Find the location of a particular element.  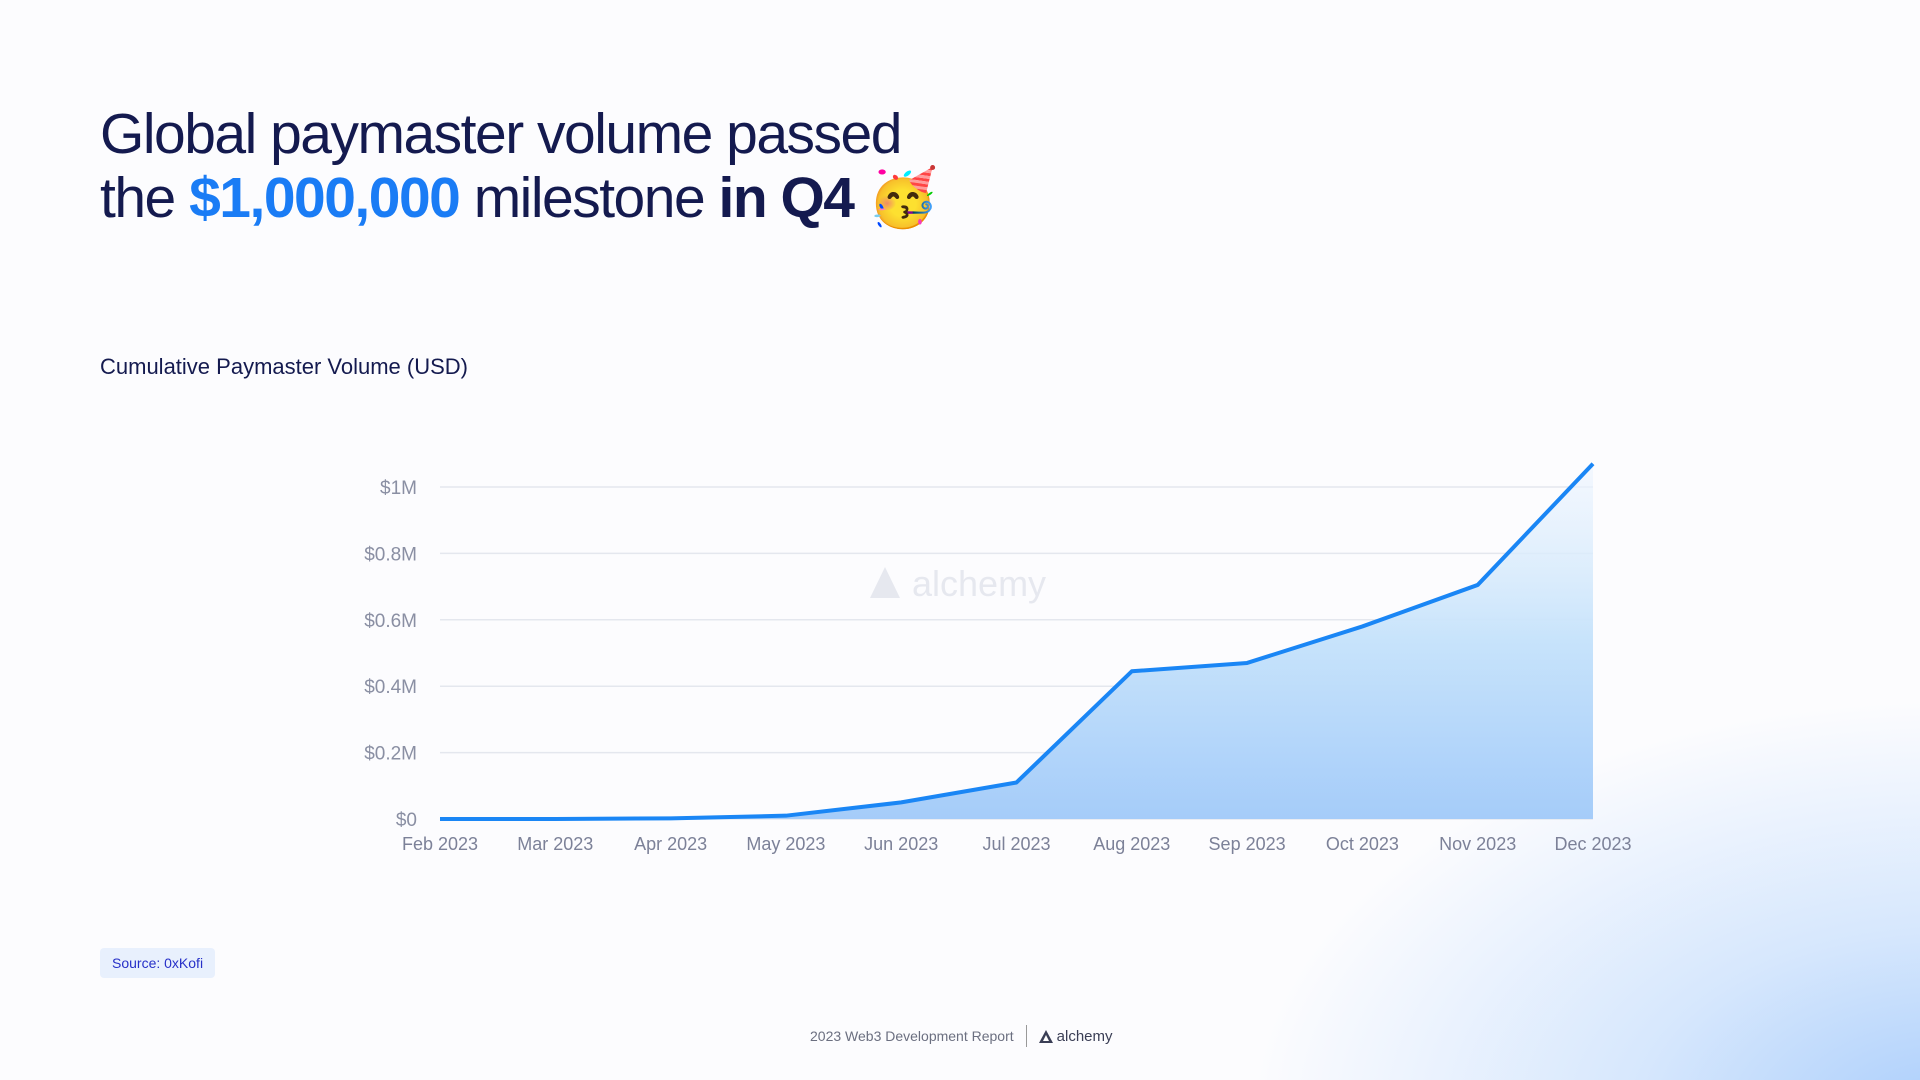

alchemy-logo-icon is located at coordinates (1045, 1036).